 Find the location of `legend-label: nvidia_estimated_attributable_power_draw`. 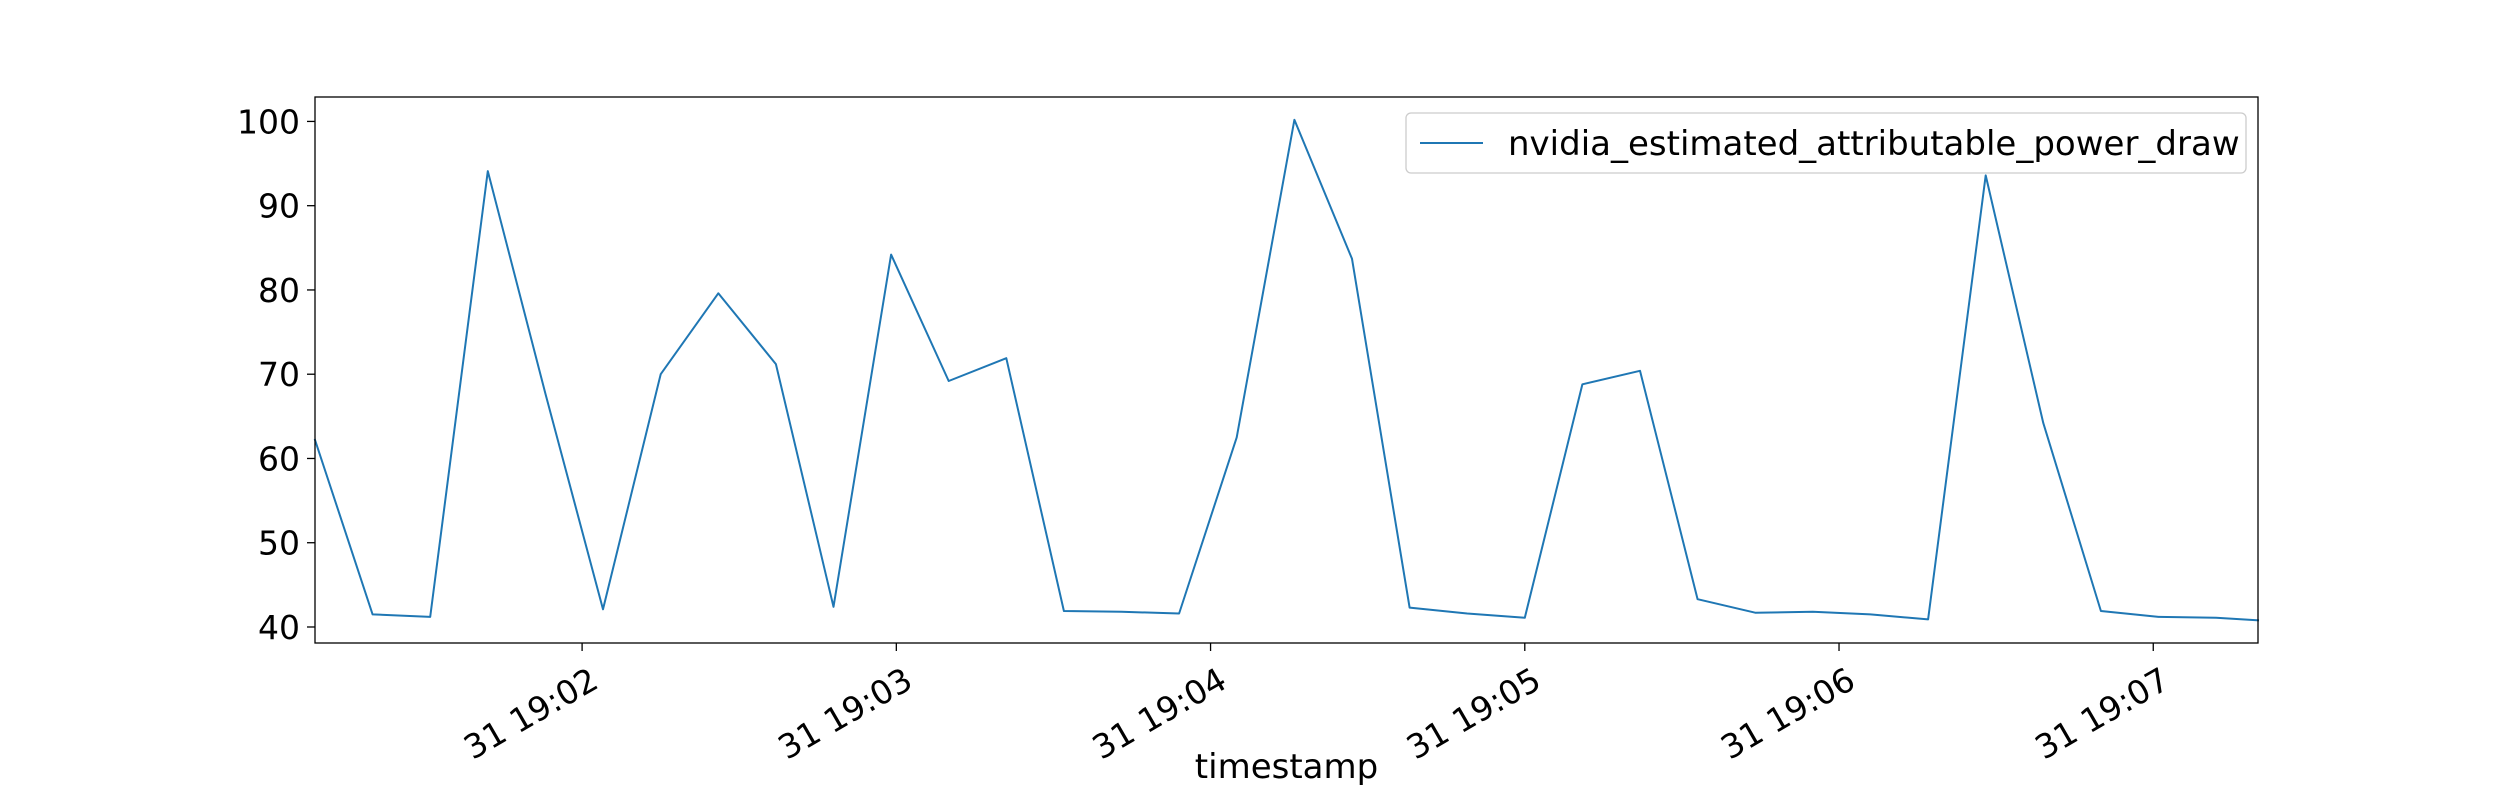

legend-label: nvidia_estimated_attributable_power_draw is located at coordinates (1874, 144).